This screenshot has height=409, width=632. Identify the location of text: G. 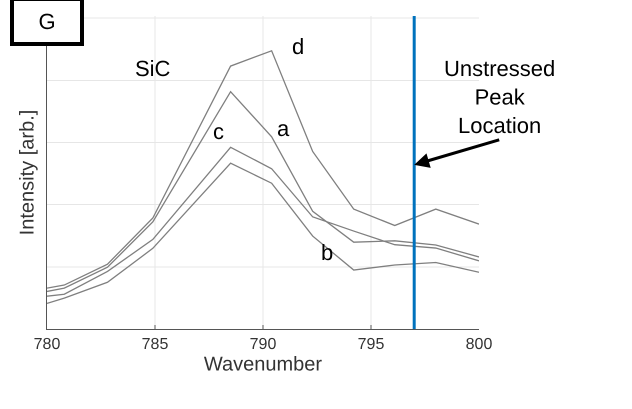
(47, 21).